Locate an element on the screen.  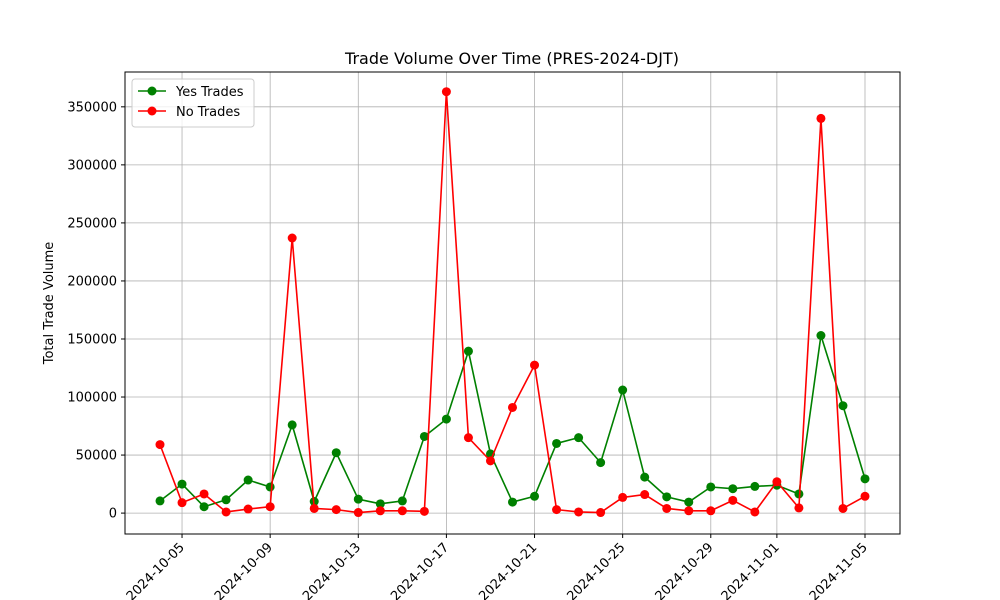
chart-title: Trade Volume Over Time (PRES-2024-DJT) is located at coordinates (511, 58).